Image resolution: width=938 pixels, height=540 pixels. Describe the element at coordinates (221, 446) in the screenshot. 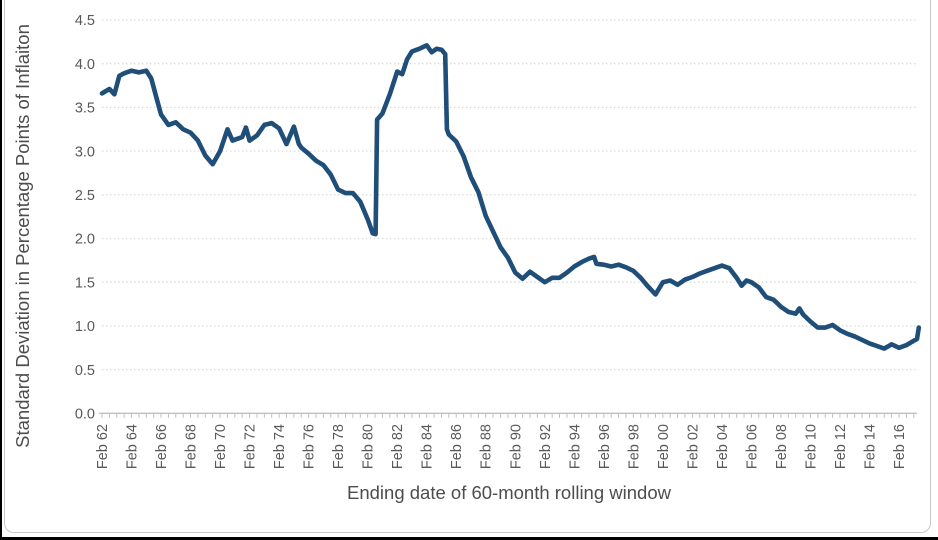

I see `x-tick-label: Feb 70` at that location.